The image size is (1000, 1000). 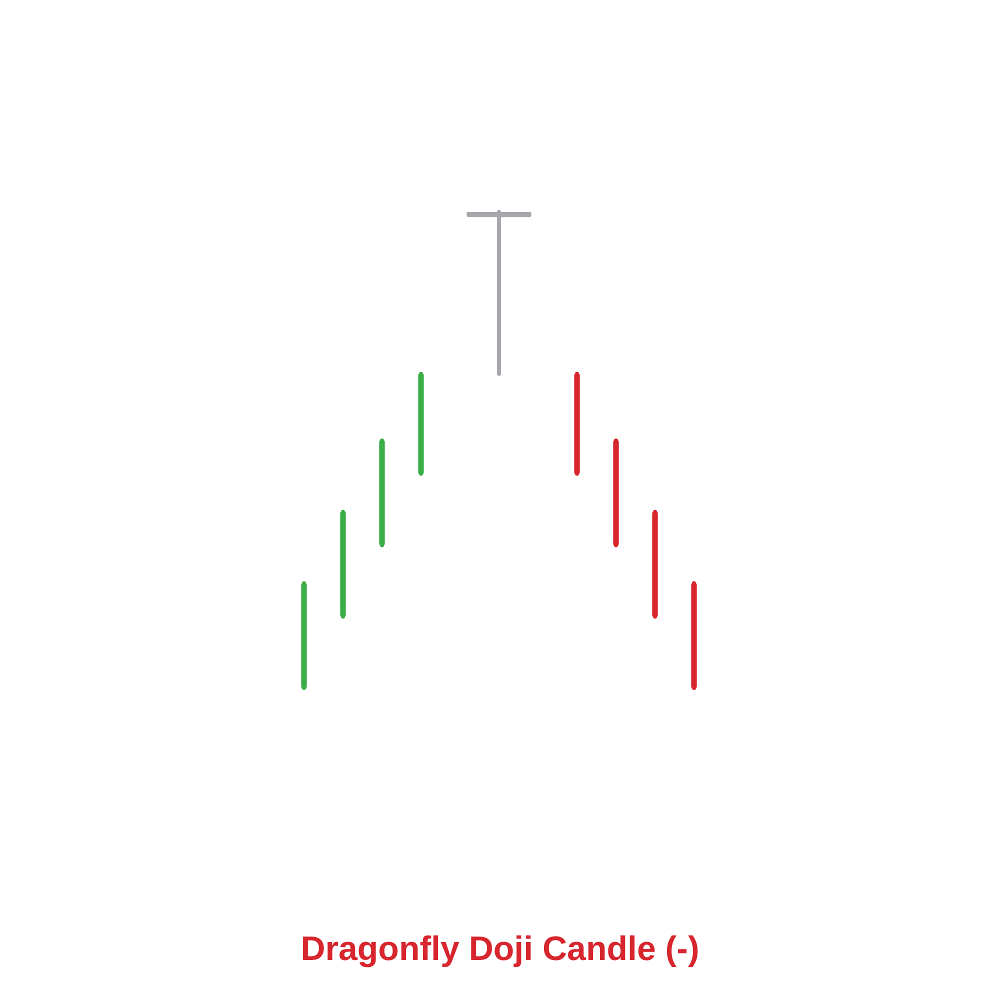 I want to click on text: Dragonfly Doji Candle (-), so click(x=500, y=949).